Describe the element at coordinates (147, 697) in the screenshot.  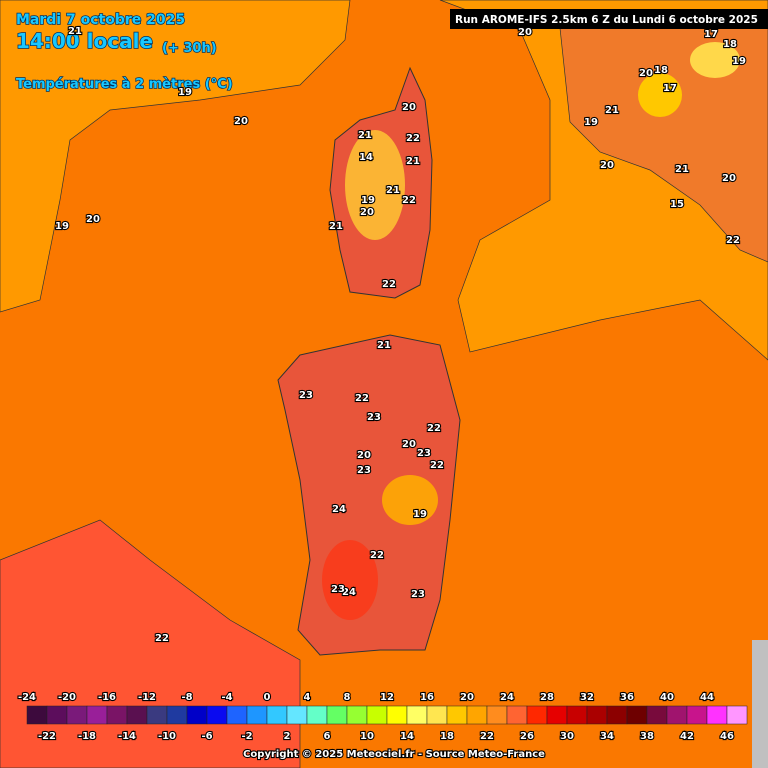
I see `legend-label: -12` at that location.